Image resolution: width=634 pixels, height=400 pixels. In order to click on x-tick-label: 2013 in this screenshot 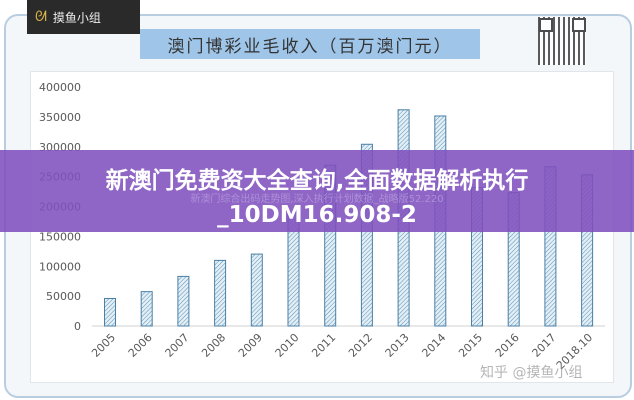, I will do `click(397, 345)`.